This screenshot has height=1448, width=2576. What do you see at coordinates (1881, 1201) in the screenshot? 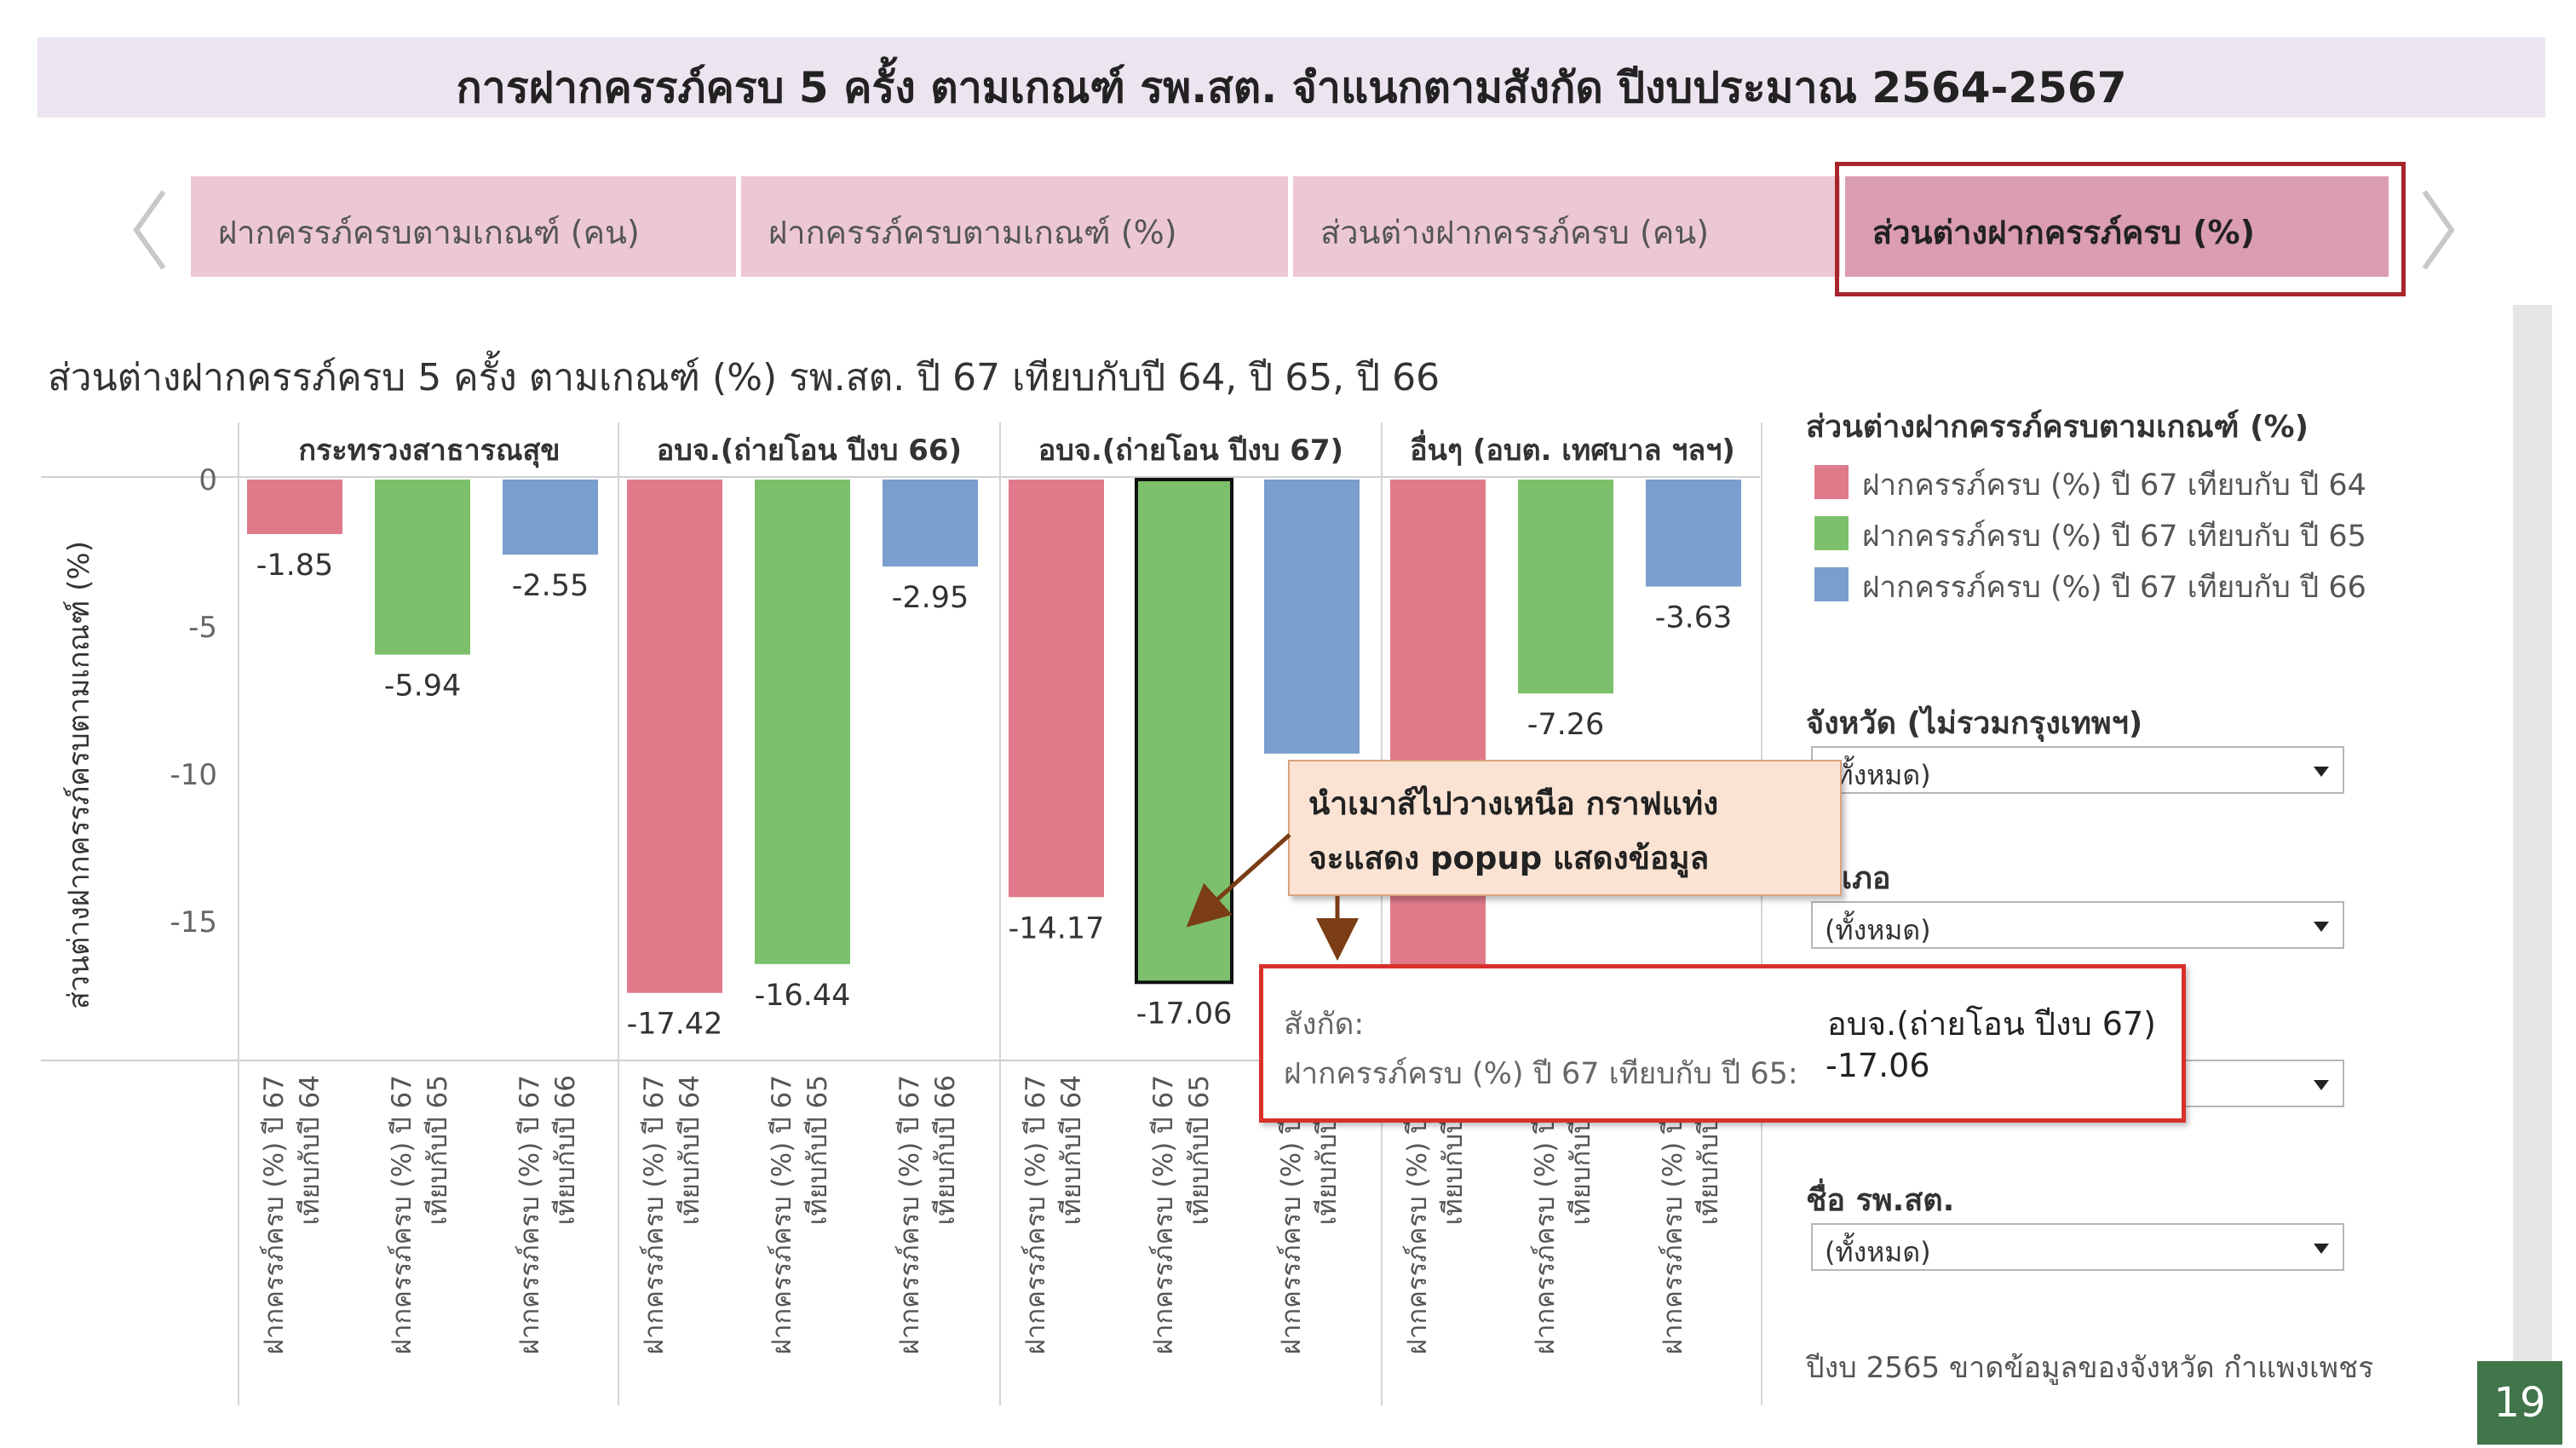
I see `filter-label-hospital: ชื่อ รพ.สต.` at bounding box center [1881, 1201].